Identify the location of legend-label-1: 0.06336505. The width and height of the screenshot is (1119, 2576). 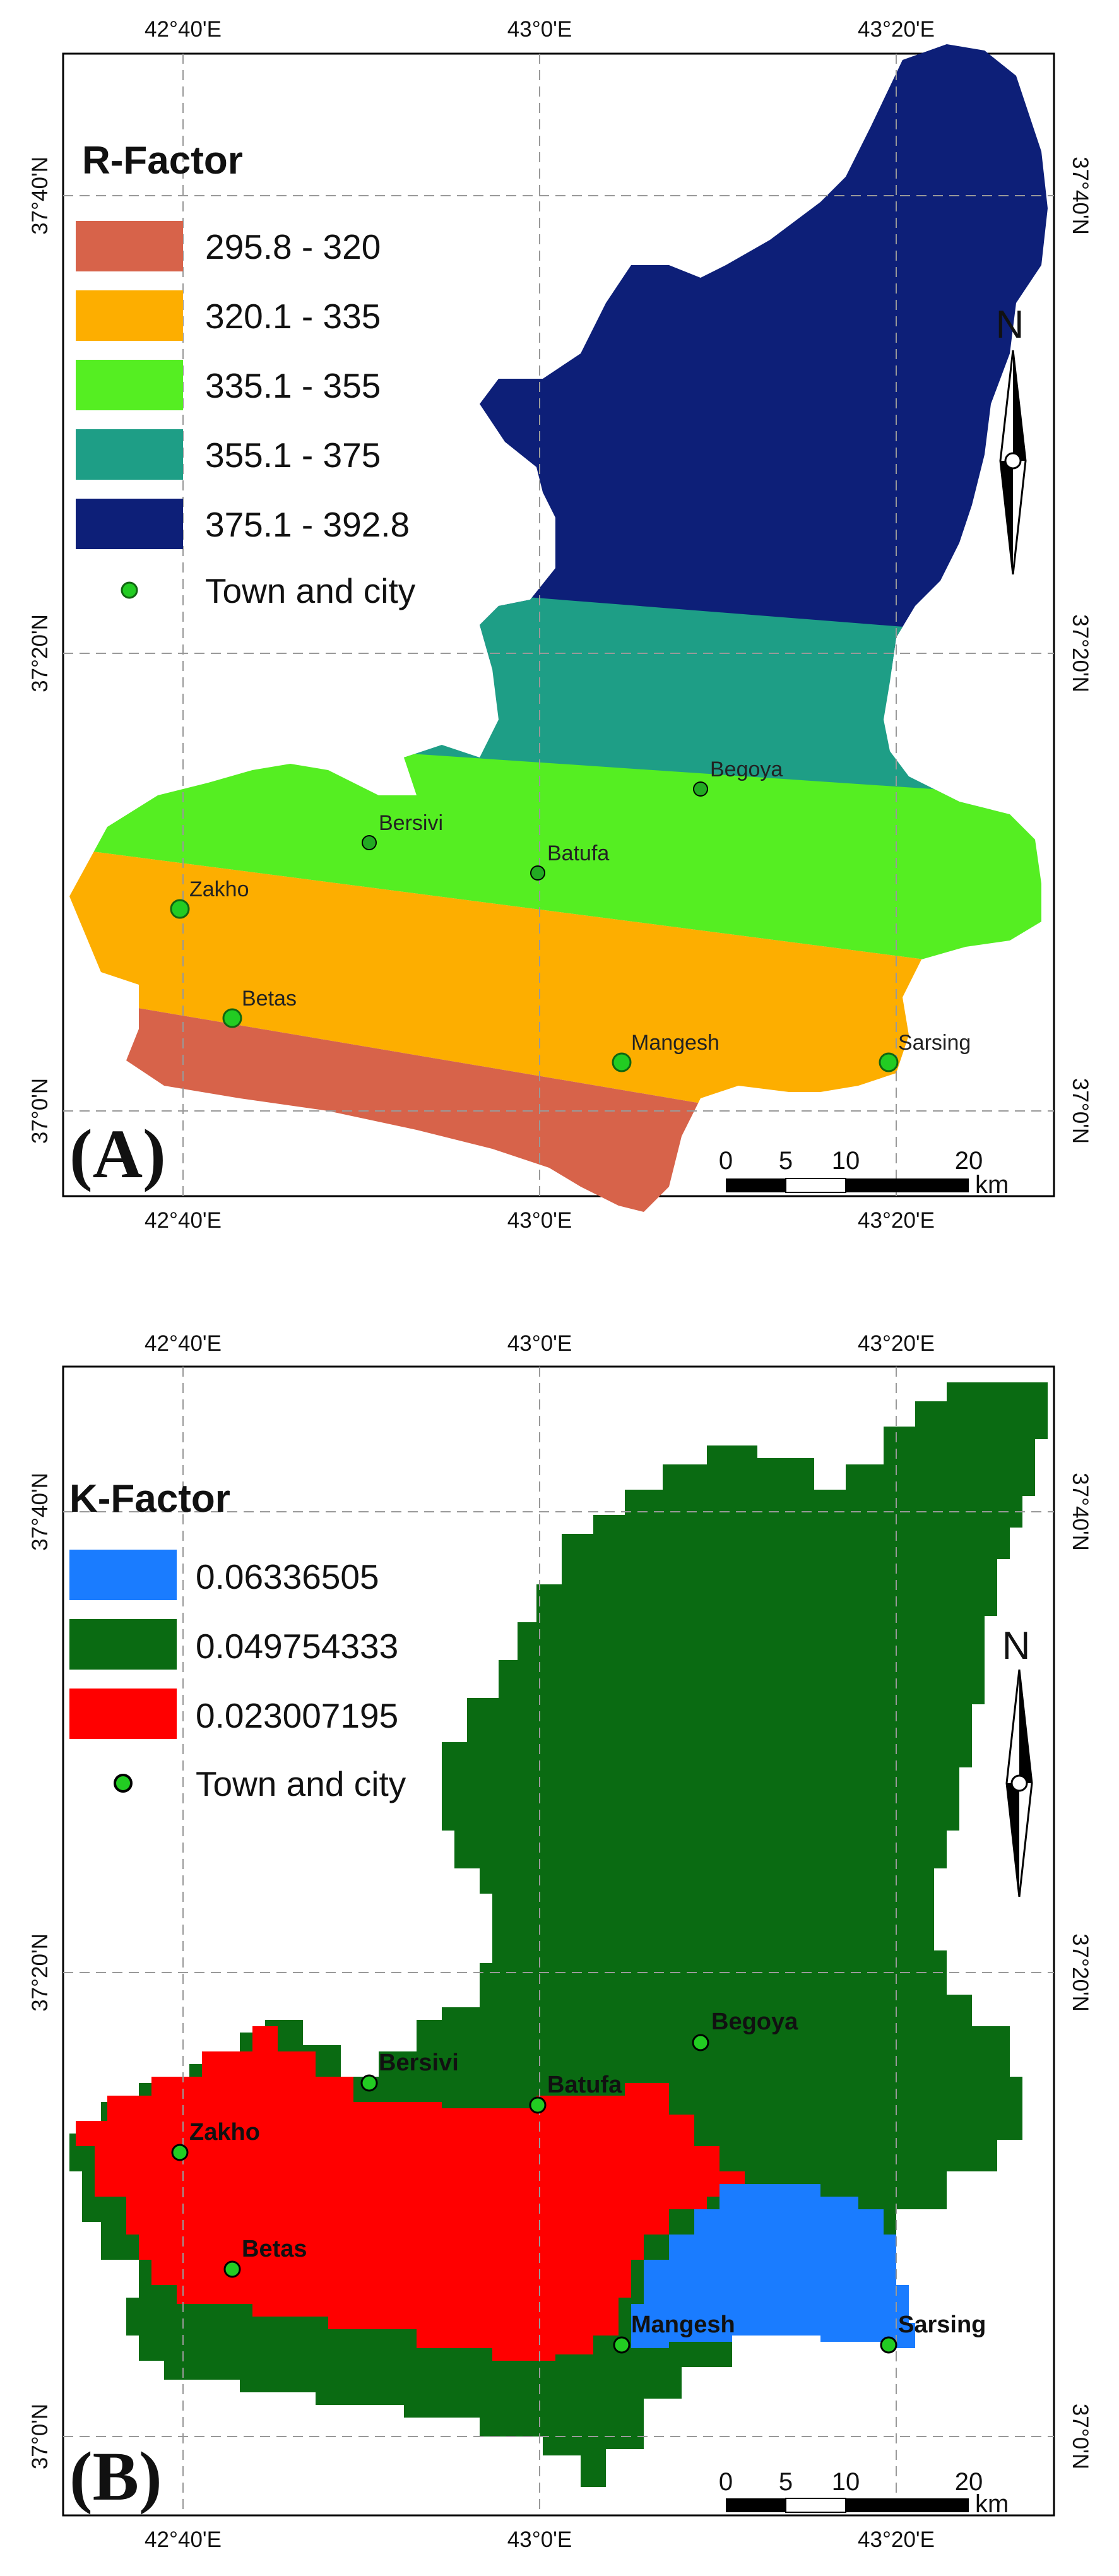
(287, 1577).